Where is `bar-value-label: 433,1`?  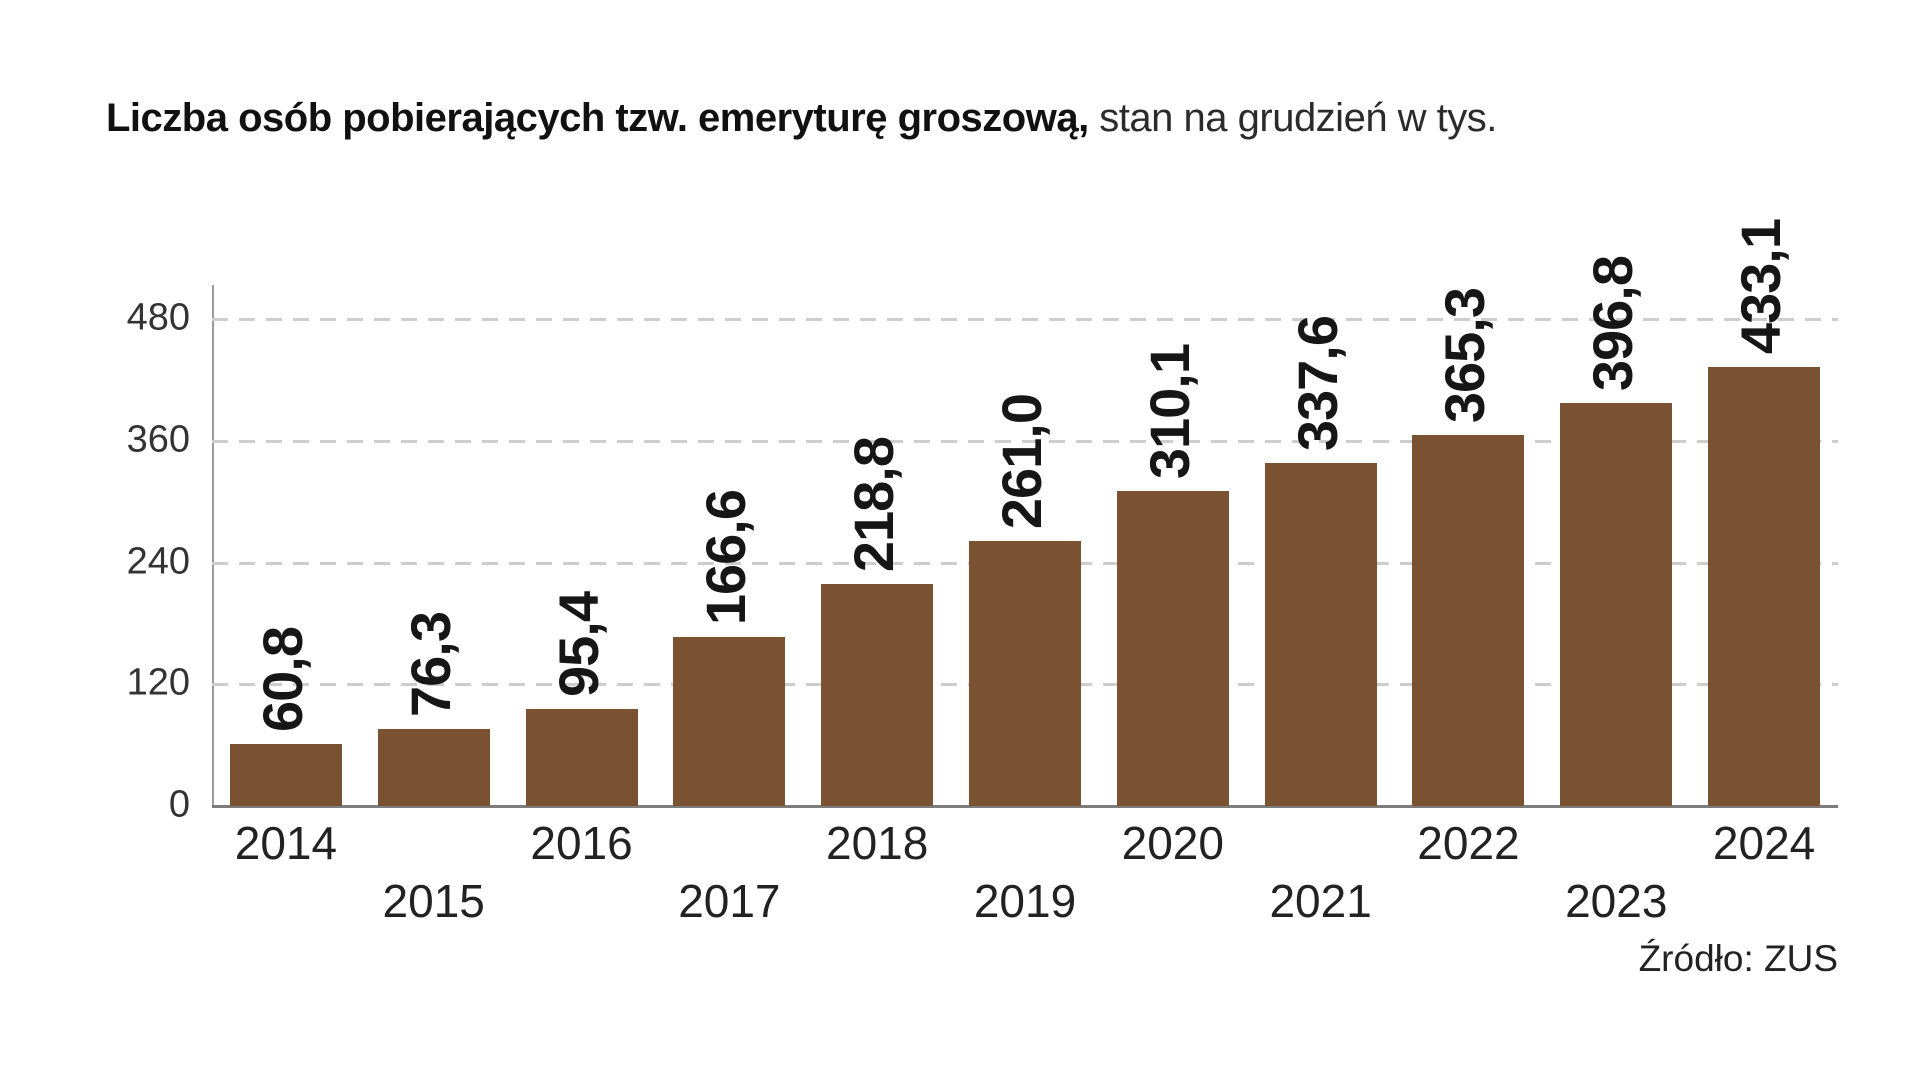
bar-value-label: 433,1 is located at coordinates (1761, 287).